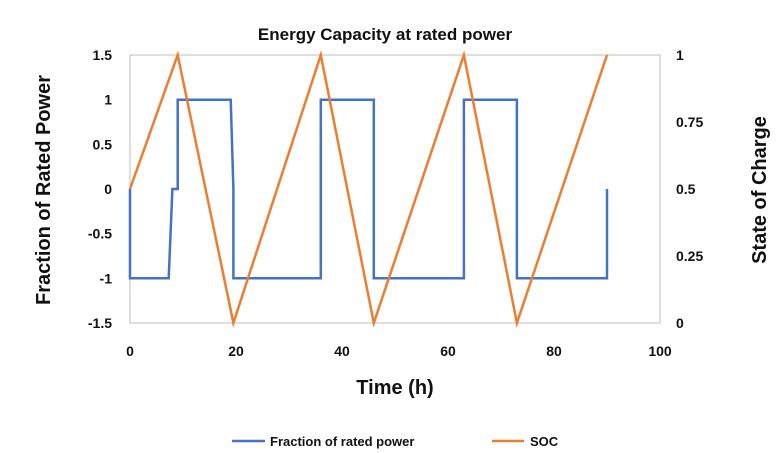  I want to click on y2-tick-label: 1, so click(680, 55).